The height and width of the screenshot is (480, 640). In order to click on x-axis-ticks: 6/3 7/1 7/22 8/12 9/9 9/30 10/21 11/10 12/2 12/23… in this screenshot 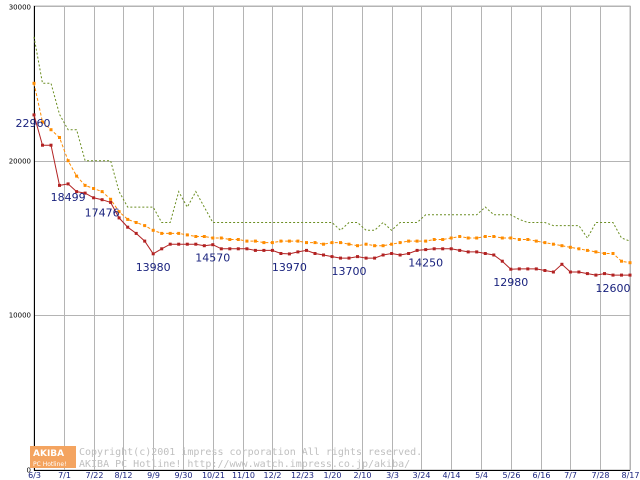, I will do `click(333, 475)`.